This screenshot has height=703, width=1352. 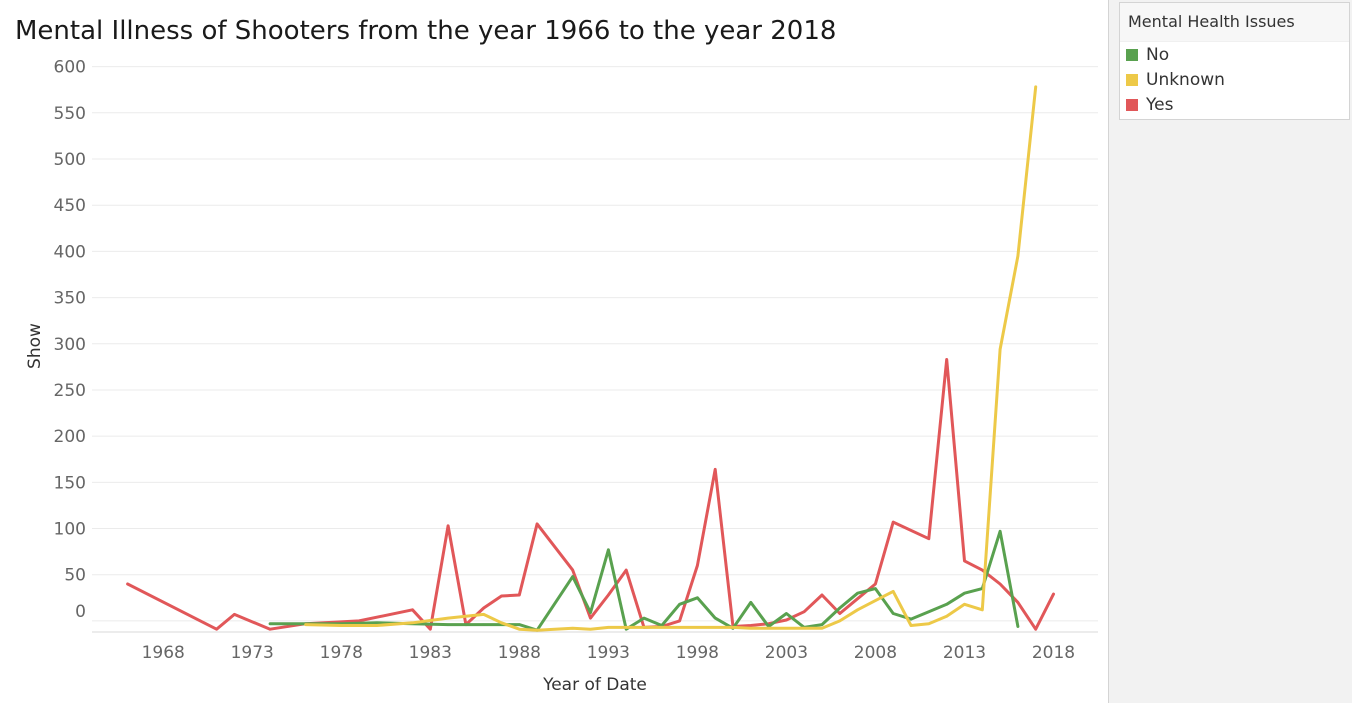 I want to click on y-tick-label-0: 0, so click(x=80, y=612).